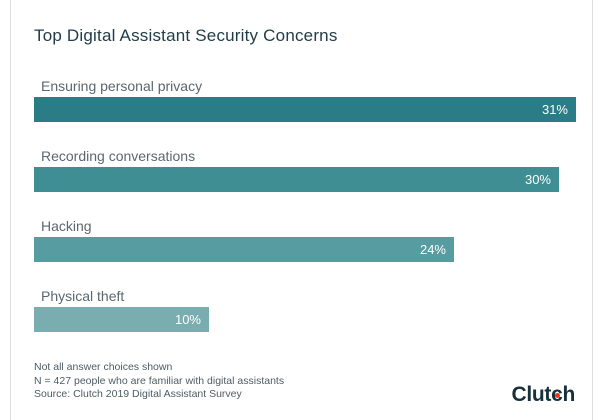 The height and width of the screenshot is (420, 600). I want to click on bar: 10%, so click(121, 319).